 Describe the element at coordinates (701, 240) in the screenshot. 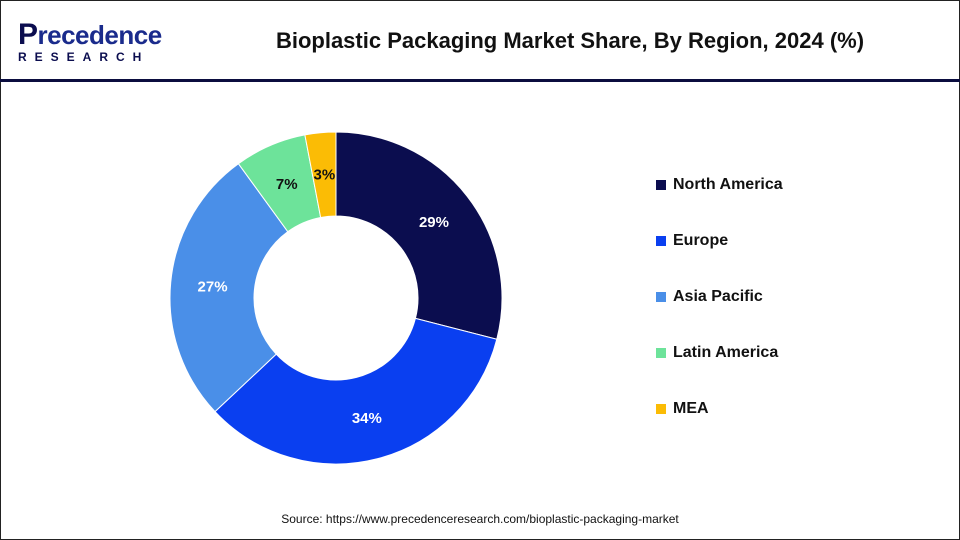

I see `legend-label: Europe` at that location.